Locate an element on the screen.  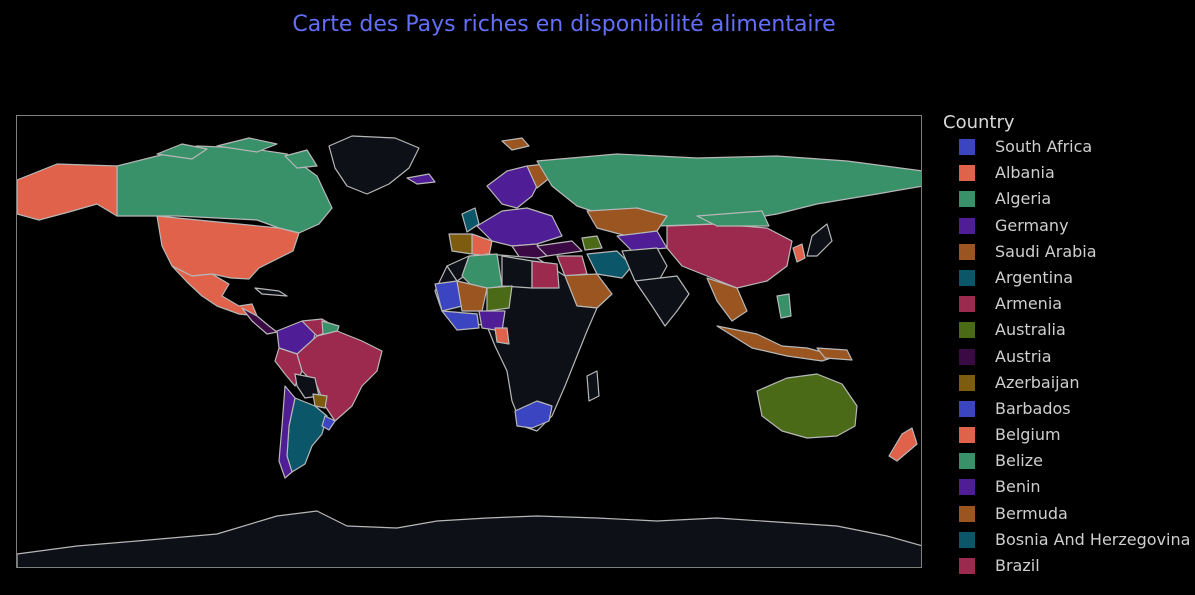
legend-title: Country is located at coordinates (979, 122).